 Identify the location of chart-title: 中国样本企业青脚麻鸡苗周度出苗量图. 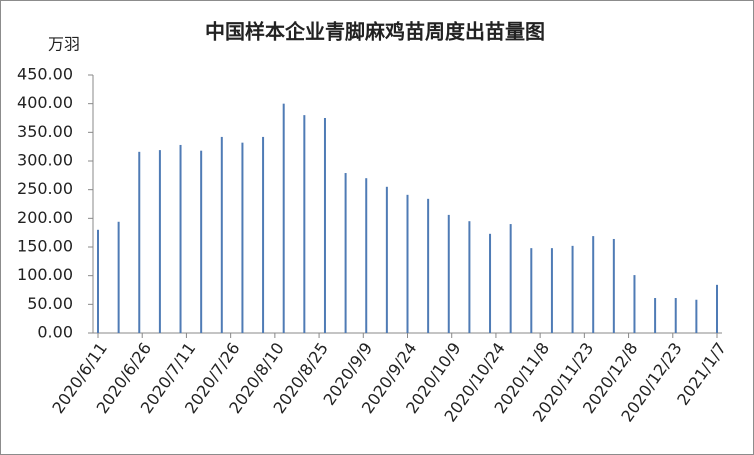
(375, 32).